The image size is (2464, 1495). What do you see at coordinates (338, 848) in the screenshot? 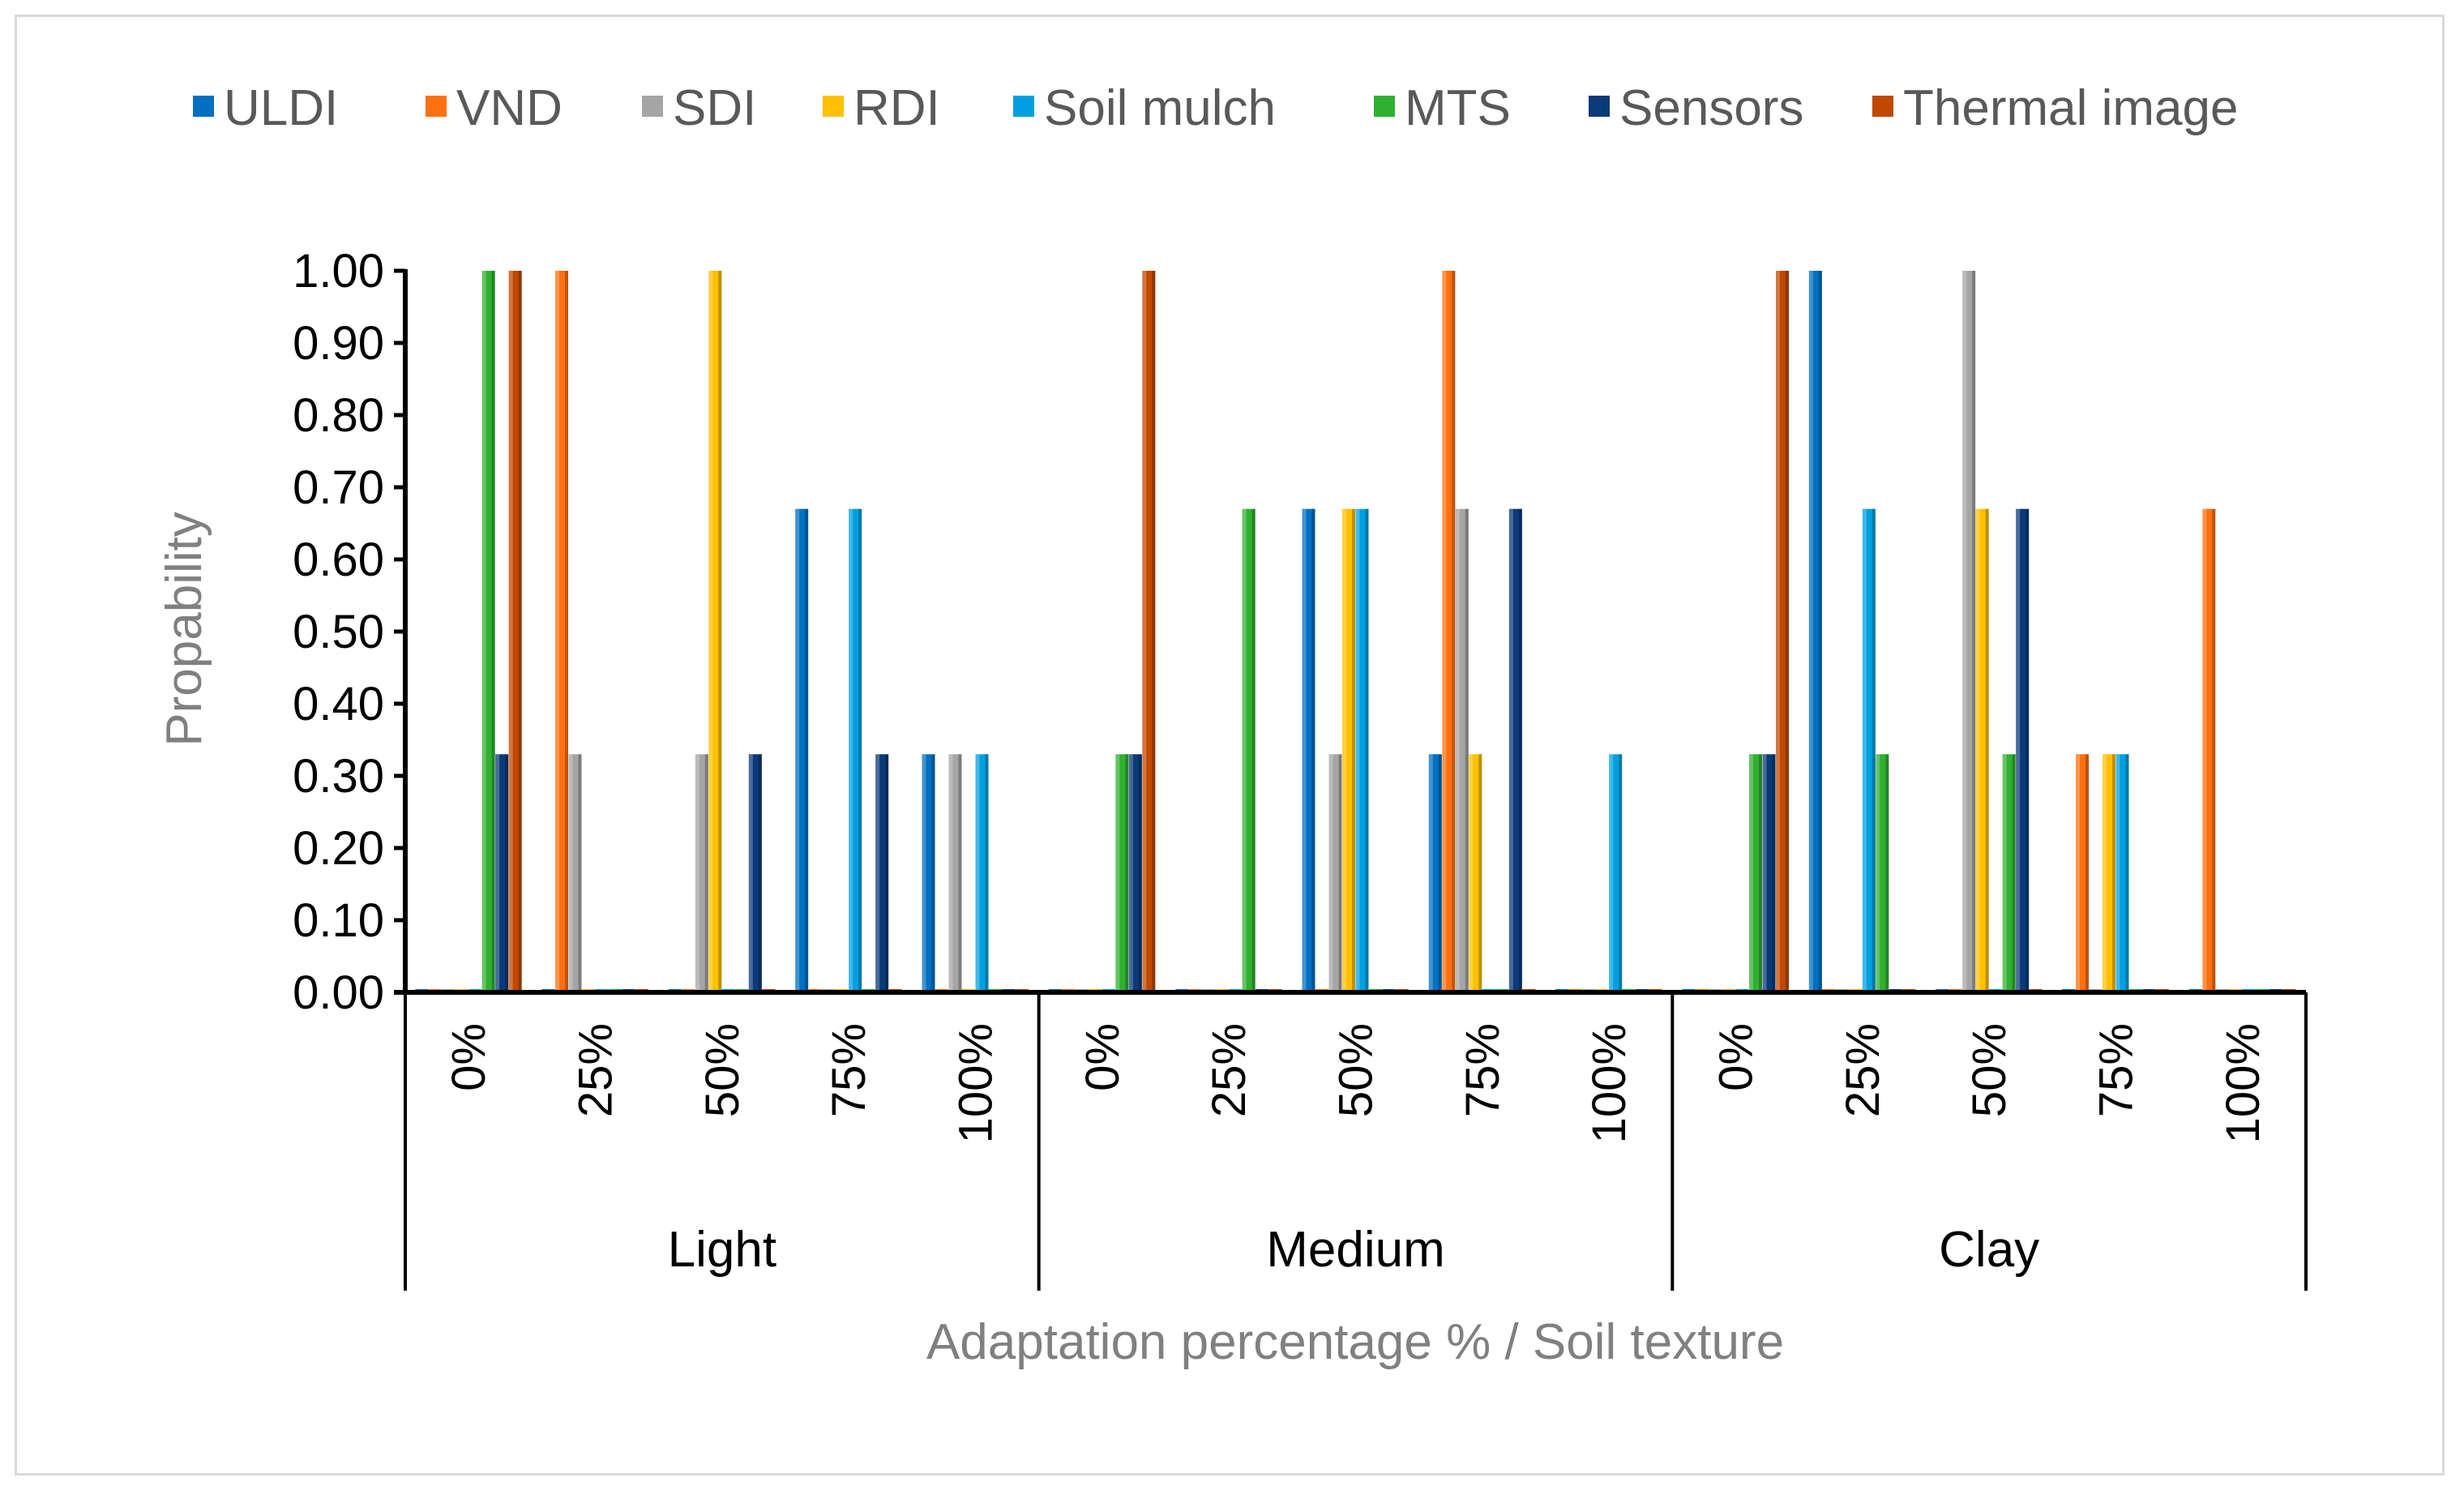
I see `y-tick-label: 0.20` at bounding box center [338, 848].